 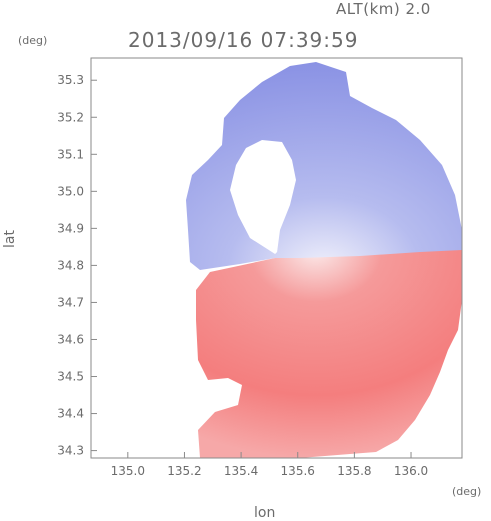 I want to click on x-tick: 135.4, so click(x=241, y=465).